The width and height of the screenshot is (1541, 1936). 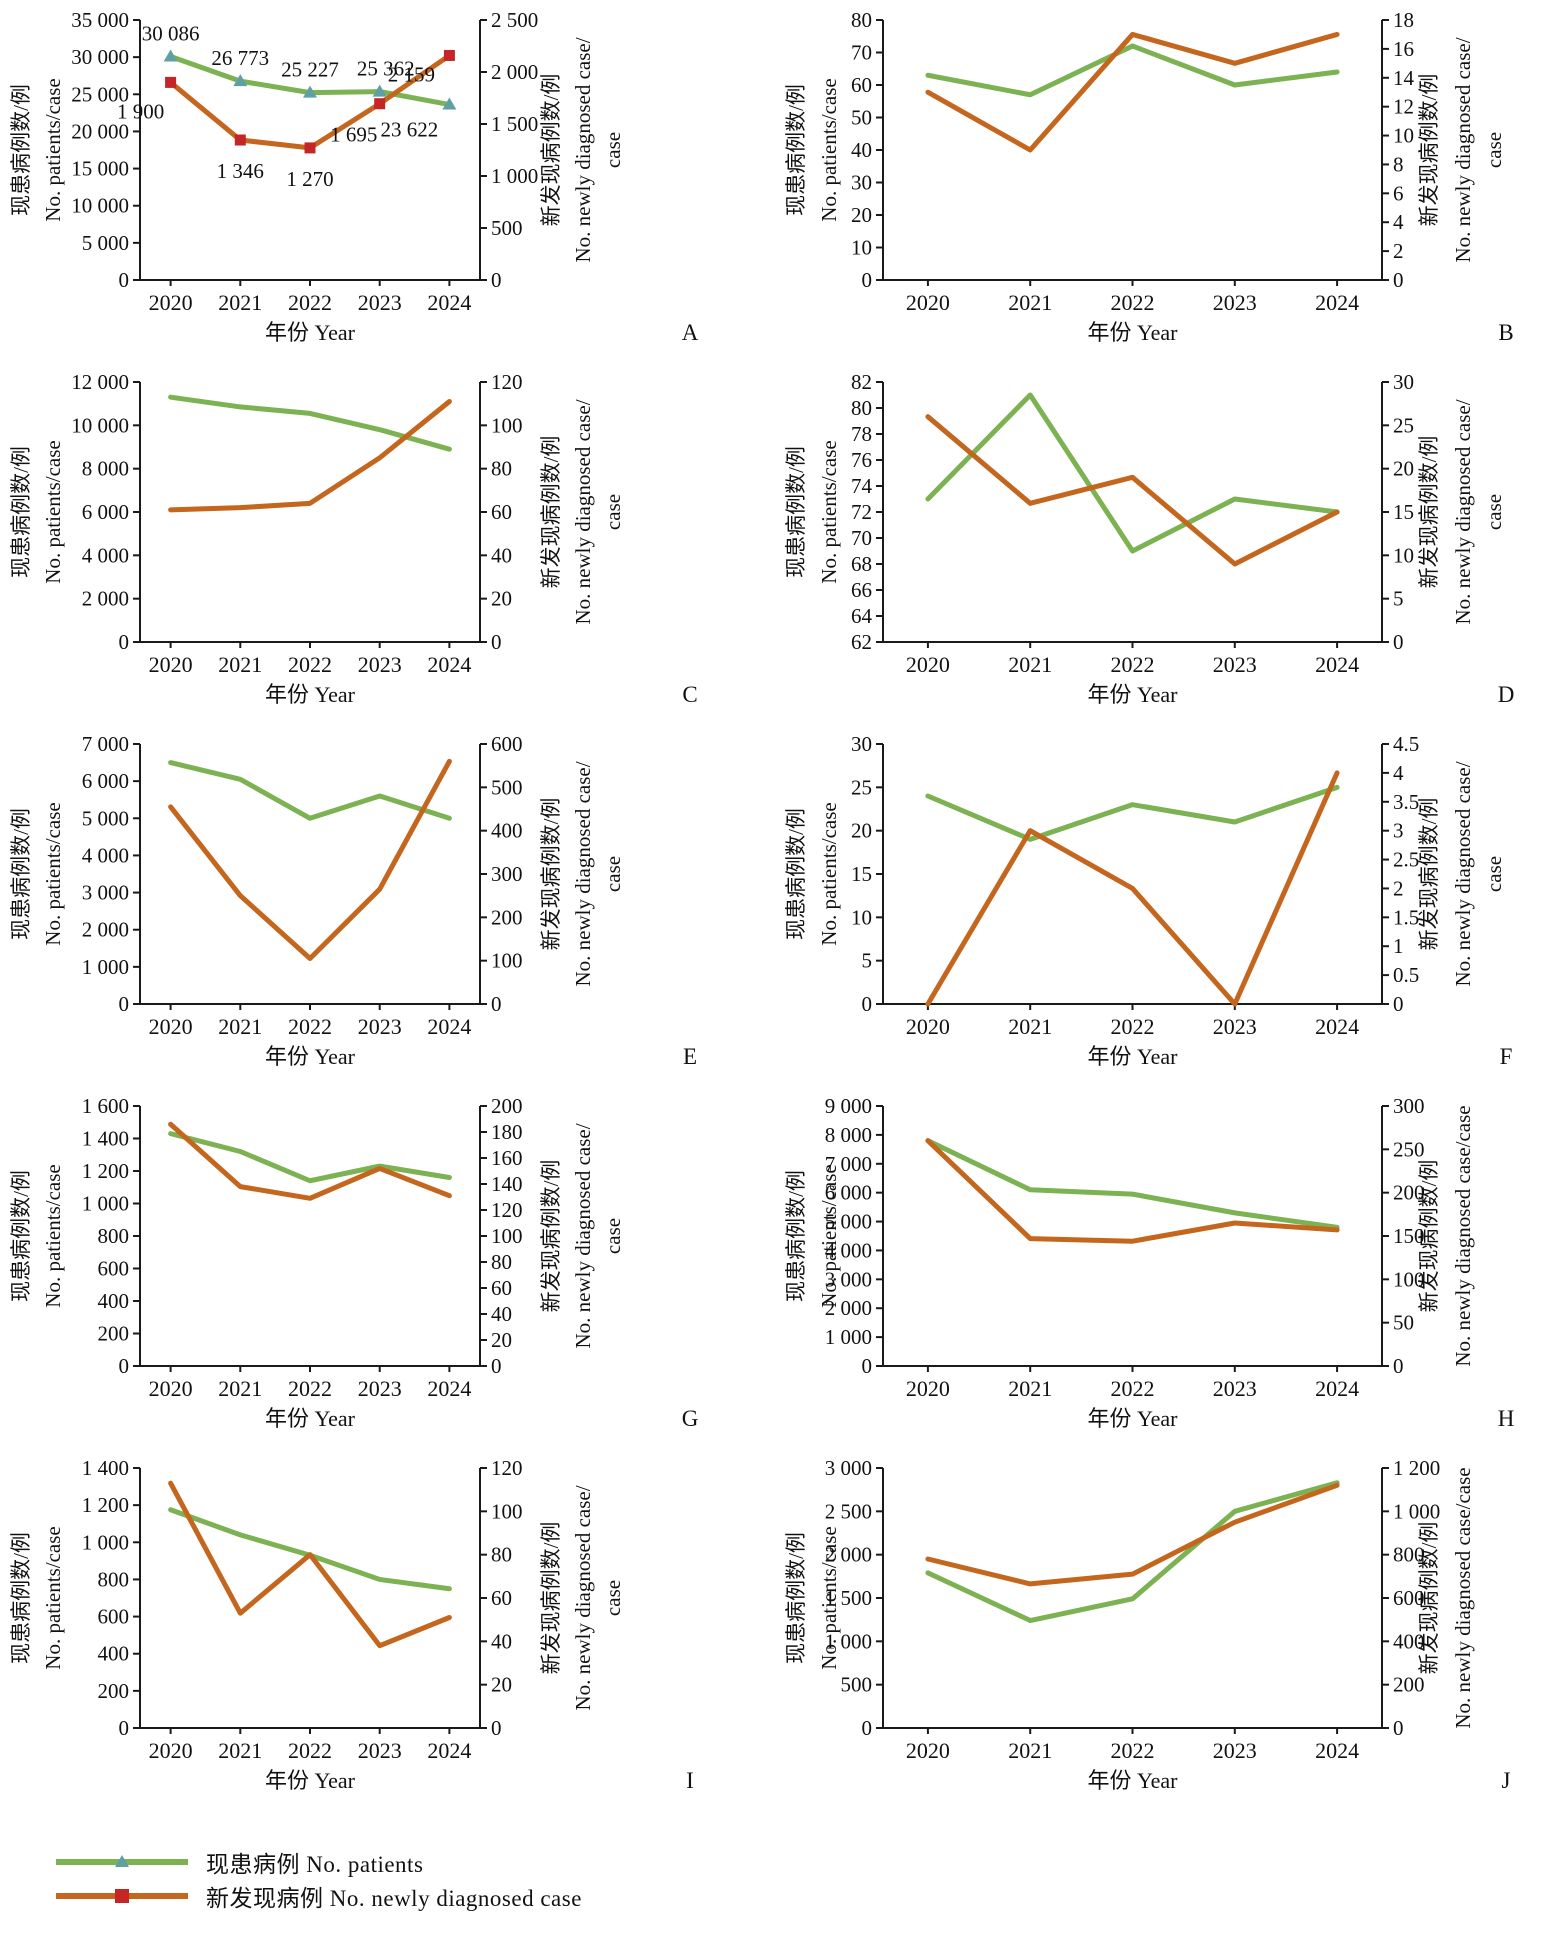 What do you see at coordinates (100, 57) in the screenshot?
I see `left-axis-tick-label: 30 000` at bounding box center [100, 57].